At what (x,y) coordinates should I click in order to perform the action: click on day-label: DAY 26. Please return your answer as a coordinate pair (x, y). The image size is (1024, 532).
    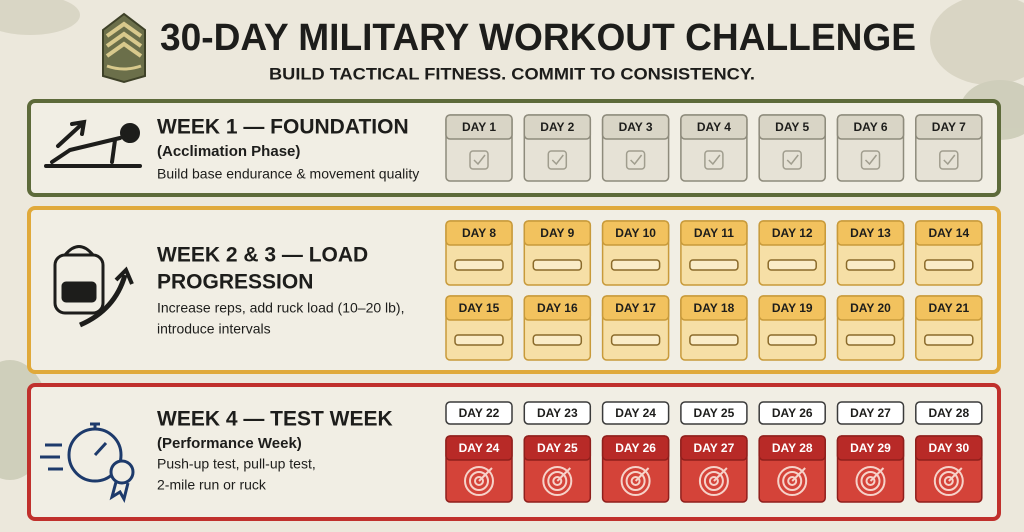
    Looking at the image, I should click on (635, 448).